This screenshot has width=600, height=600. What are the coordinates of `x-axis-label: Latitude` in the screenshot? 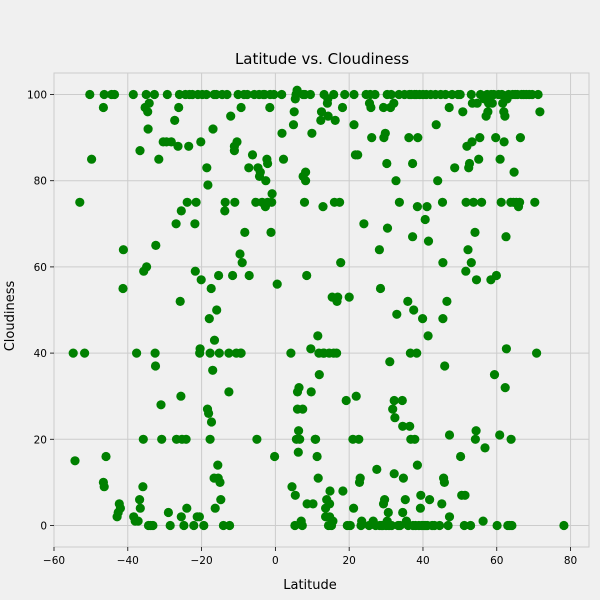 It's located at (310, 585).